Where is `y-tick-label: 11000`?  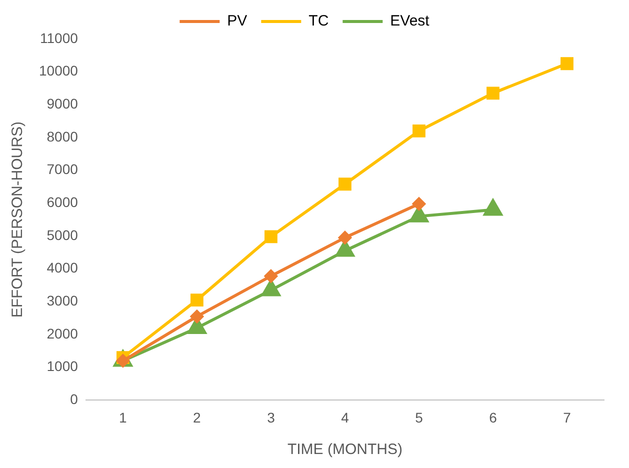 y-tick-label: 11000 is located at coordinates (59, 38).